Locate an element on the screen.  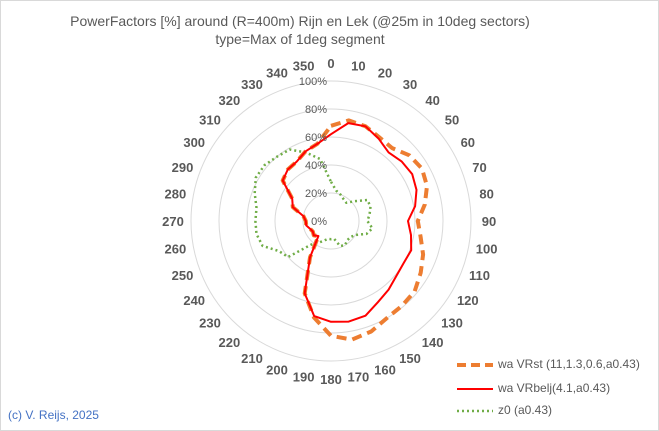
angle-label: 110 is located at coordinates (479, 275).